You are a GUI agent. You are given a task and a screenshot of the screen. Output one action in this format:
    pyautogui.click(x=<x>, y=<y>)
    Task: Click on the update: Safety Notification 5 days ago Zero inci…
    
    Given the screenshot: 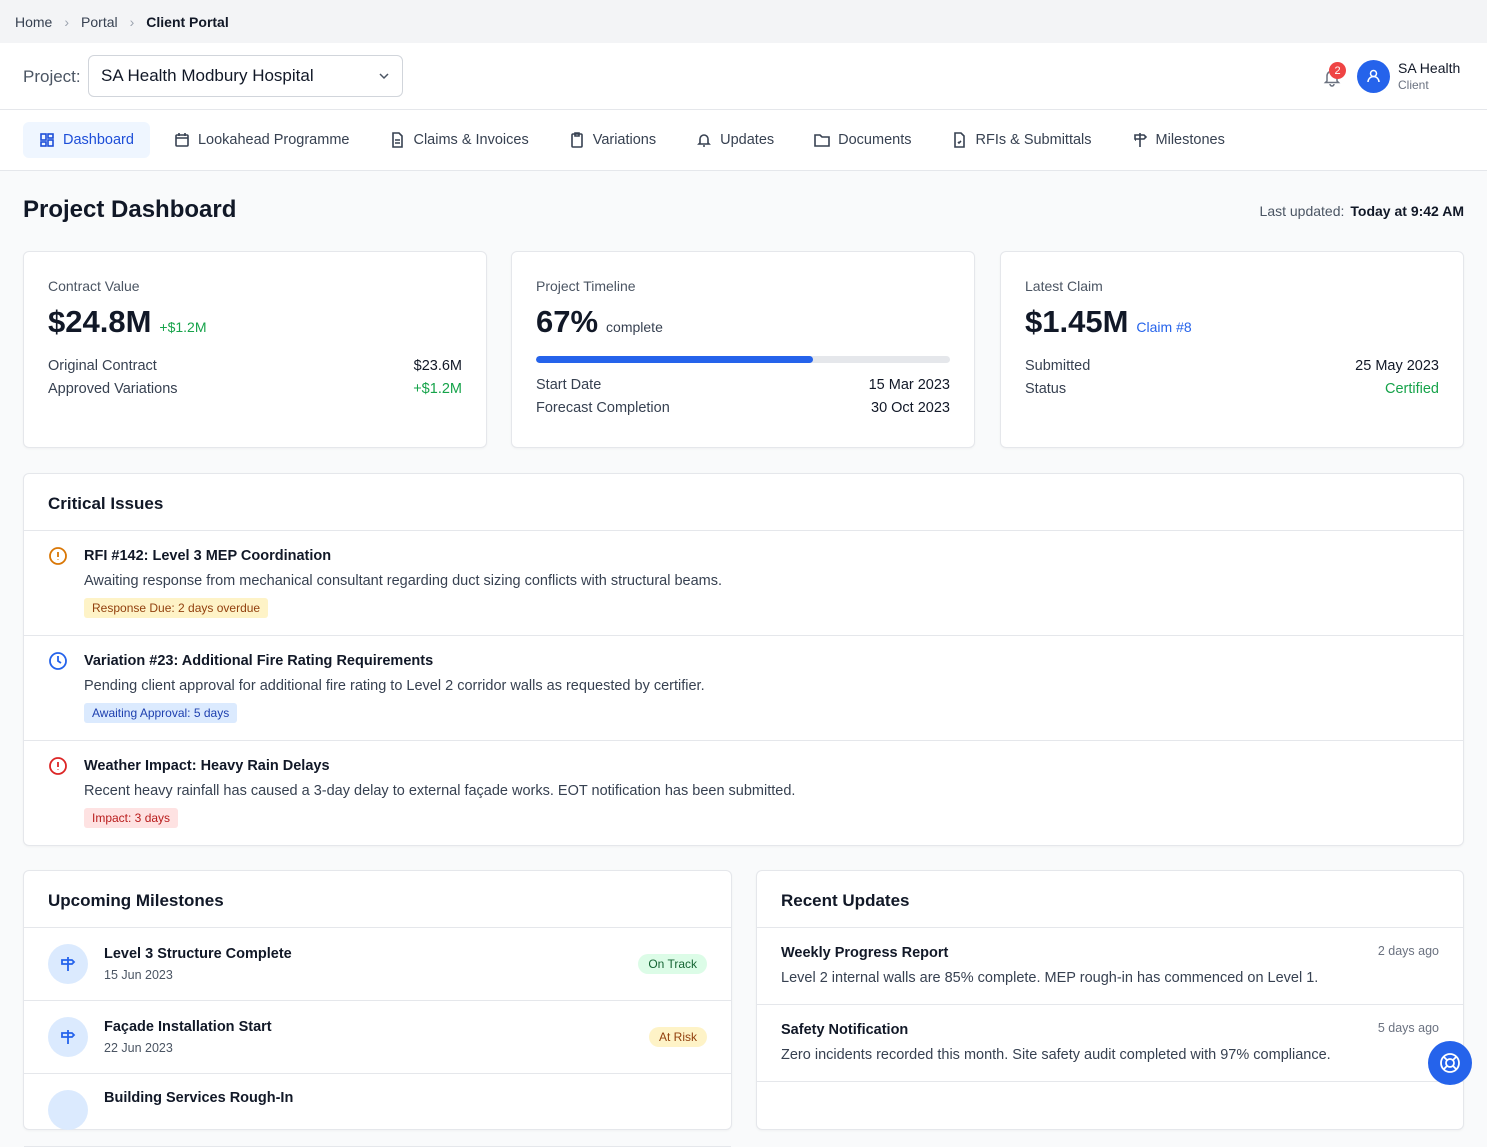 What is the action you would take?
    pyautogui.click(x=1110, y=1043)
    